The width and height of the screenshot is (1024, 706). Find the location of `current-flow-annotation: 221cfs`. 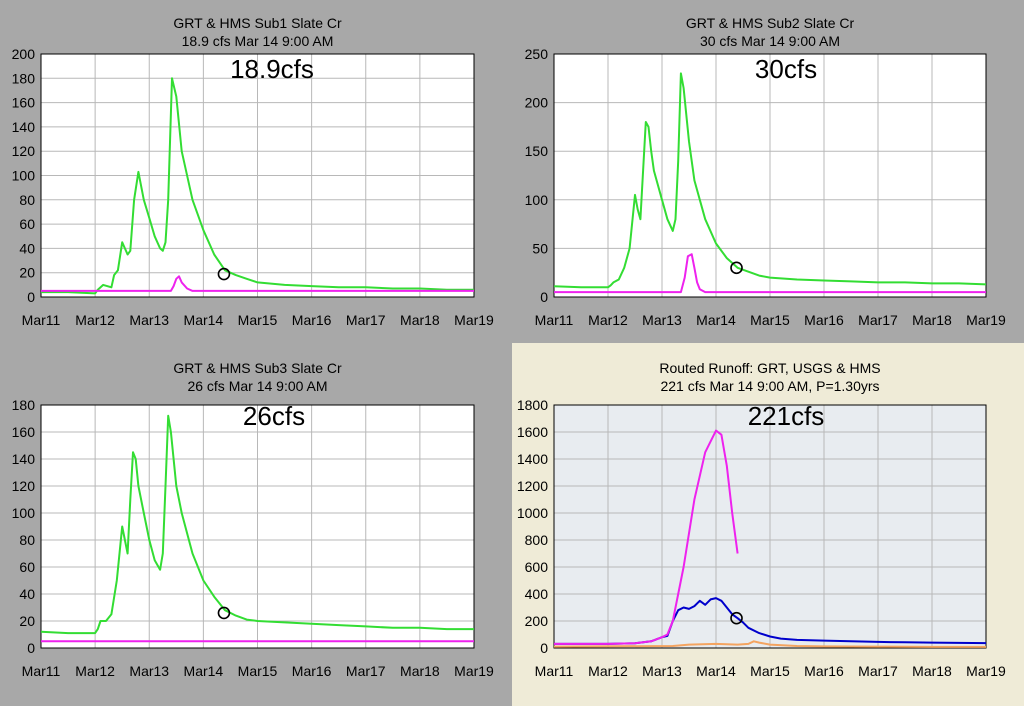

current-flow-annotation: 221cfs is located at coordinates (786, 416).